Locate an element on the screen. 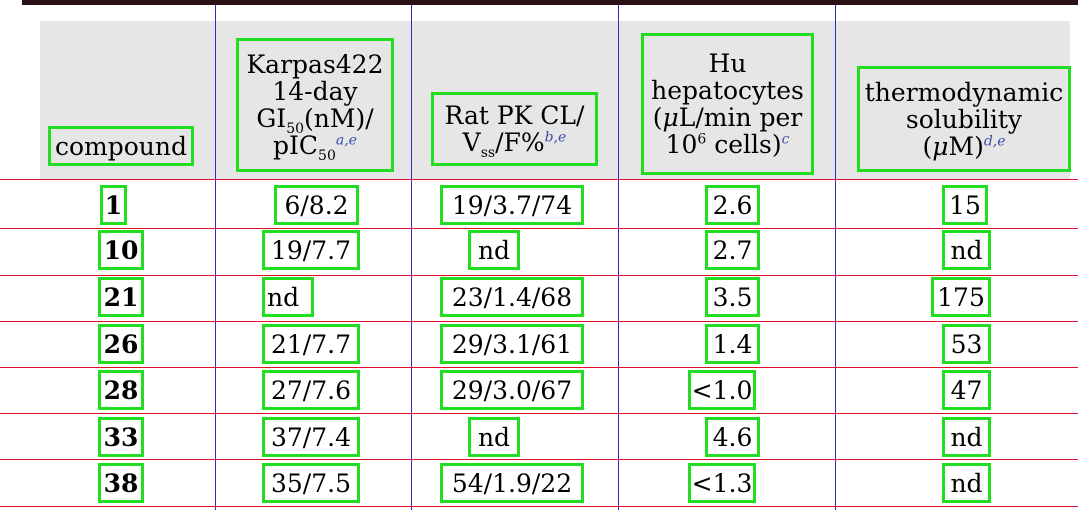  karpas-cell: 21/7.7 is located at coordinates (311, 344).